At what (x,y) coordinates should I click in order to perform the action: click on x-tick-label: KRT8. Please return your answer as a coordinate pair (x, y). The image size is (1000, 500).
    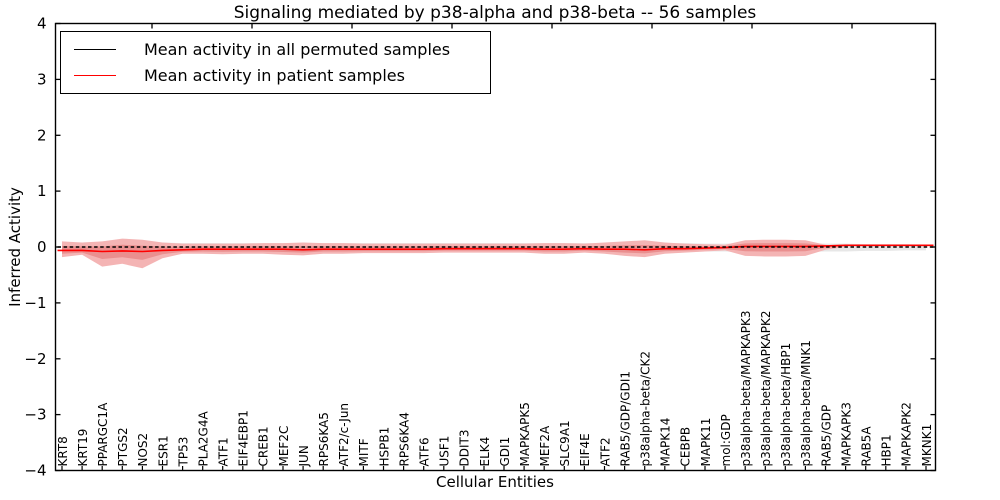
    Looking at the image, I should click on (63, 451).